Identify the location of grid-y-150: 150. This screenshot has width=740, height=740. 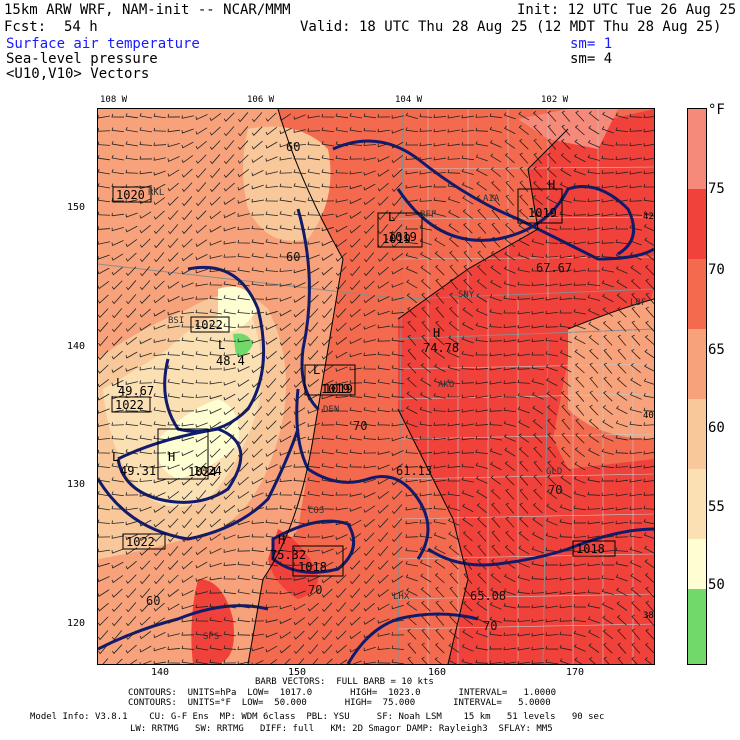
(76, 207).